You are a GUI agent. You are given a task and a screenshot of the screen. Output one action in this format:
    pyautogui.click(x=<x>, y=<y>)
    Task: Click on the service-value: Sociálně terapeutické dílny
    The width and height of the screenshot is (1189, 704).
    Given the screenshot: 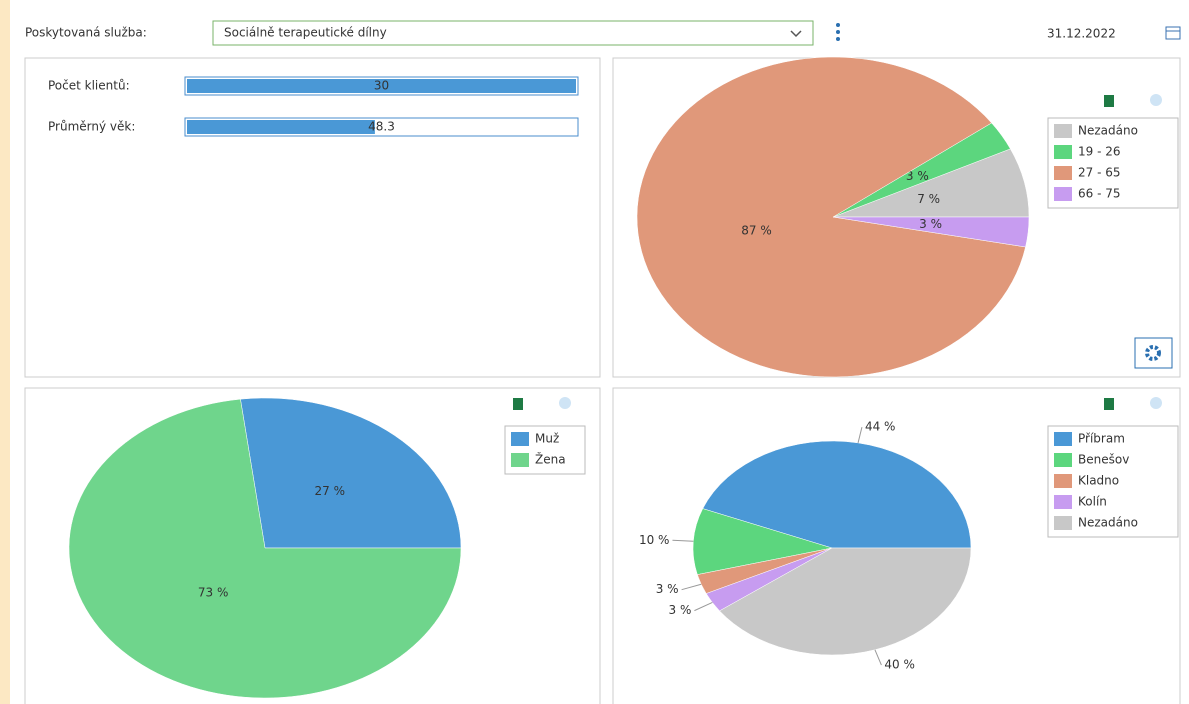 What is the action you would take?
    pyautogui.click(x=305, y=33)
    